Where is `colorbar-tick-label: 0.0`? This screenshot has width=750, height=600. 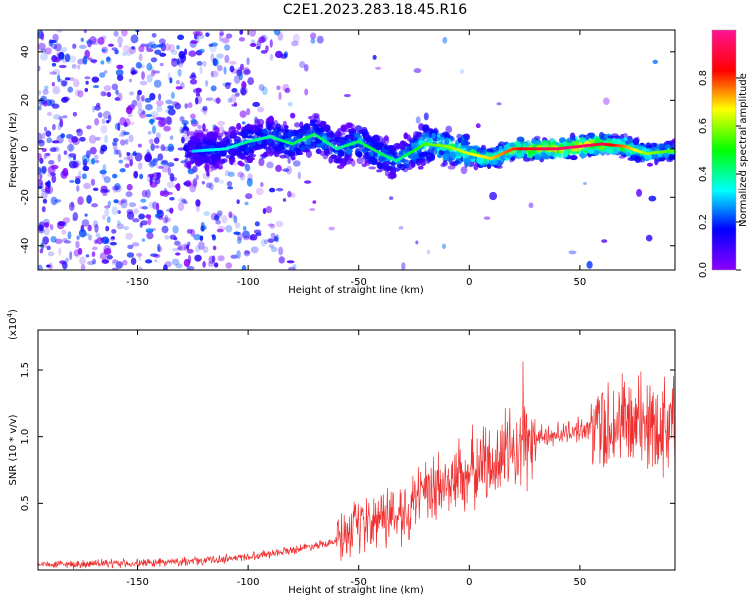 colorbar-tick-label: 0.0 is located at coordinates (703, 270).